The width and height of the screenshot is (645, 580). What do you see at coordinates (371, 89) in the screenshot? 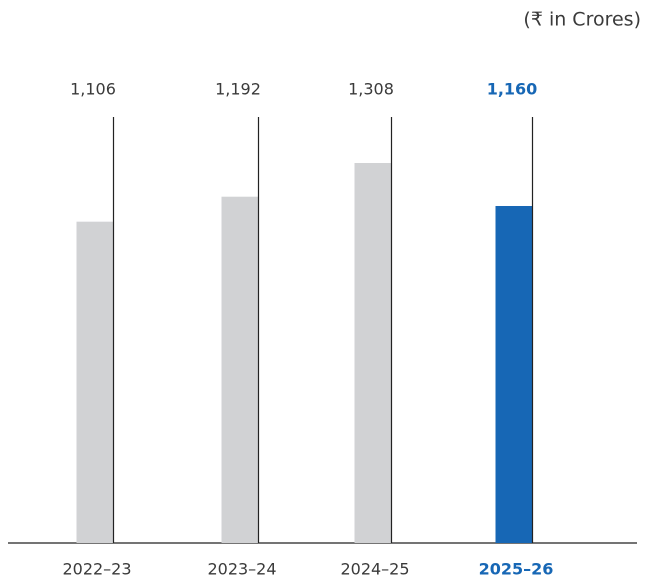
I see `value-label: 1,308` at bounding box center [371, 89].